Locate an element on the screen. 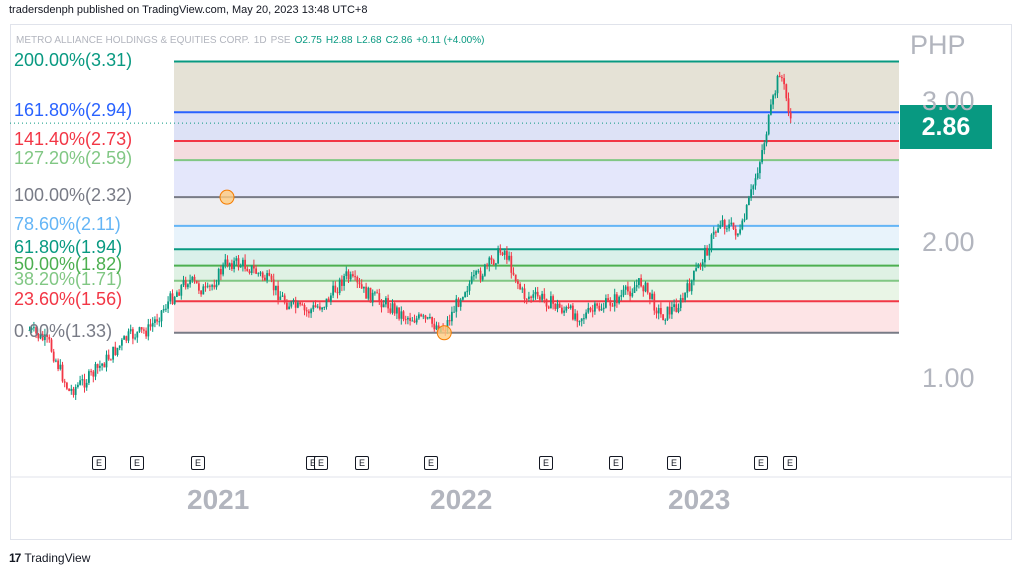 The image size is (1022, 574). legend-symbol: METRO ALLIANCE HOLDINGS & EQUITIES CORP. is located at coordinates (133, 40).